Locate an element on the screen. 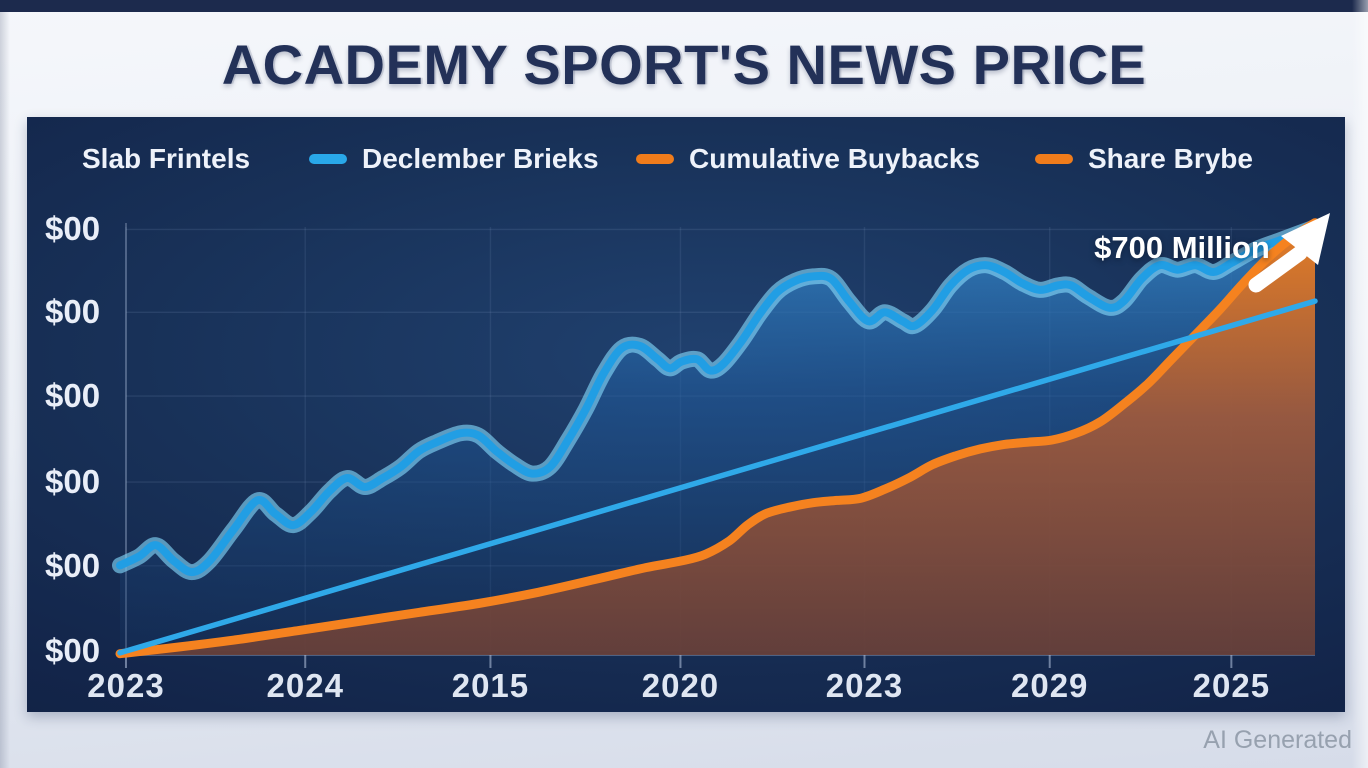 The height and width of the screenshot is (768, 1368). annotation-700-million: $700 Million is located at coordinates (1182, 247).